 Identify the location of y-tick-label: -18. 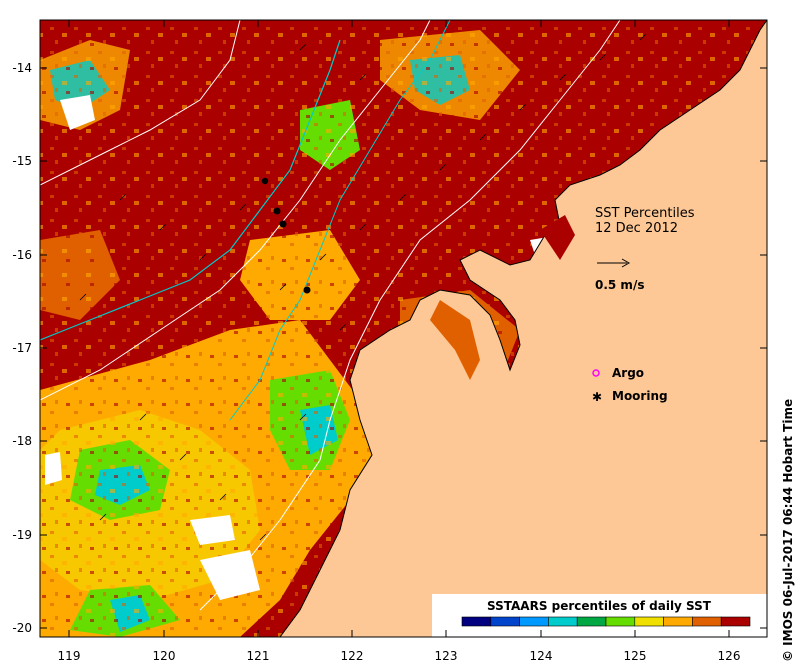
(22, 441).